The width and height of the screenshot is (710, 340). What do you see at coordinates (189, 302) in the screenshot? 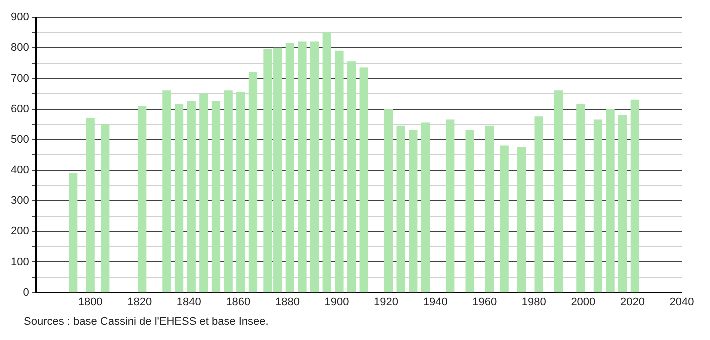
I see `x-tick-label: 1840` at bounding box center [189, 302].